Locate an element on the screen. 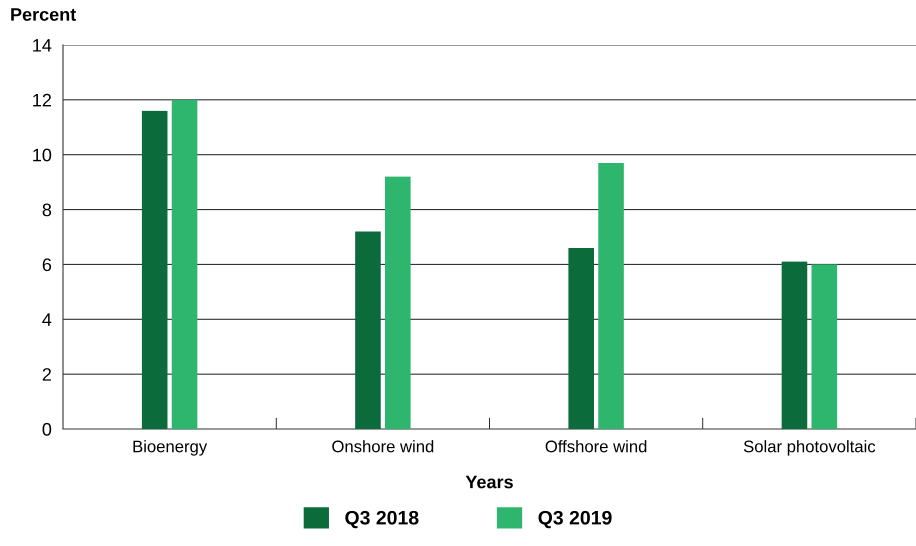 The height and width of the screenshot is (546, 916). x-axis-title: Years is located at coordinates (489, 482).